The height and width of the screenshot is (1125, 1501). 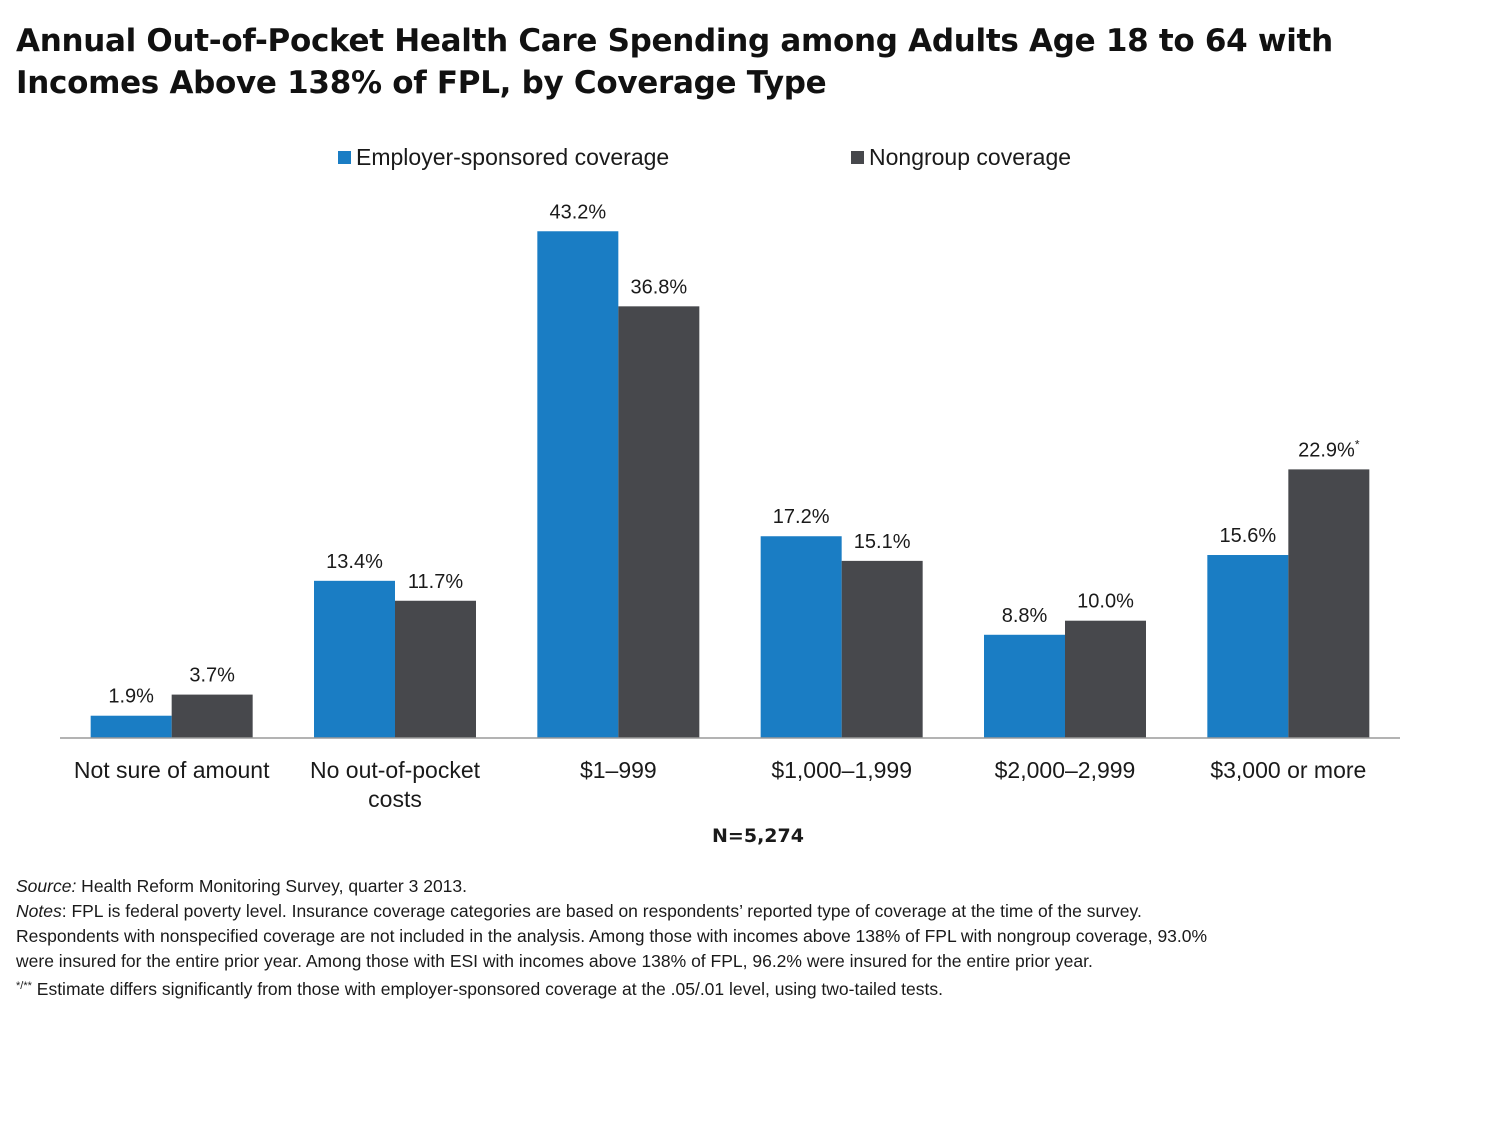 I want to click on data-label-nongroup-5: 22.9%*, so click(x=1329, y=449).